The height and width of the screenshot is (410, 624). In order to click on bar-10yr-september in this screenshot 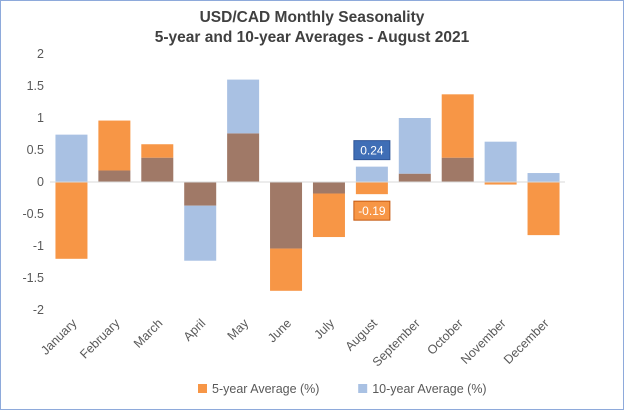, I will do `click(414, 146)`.